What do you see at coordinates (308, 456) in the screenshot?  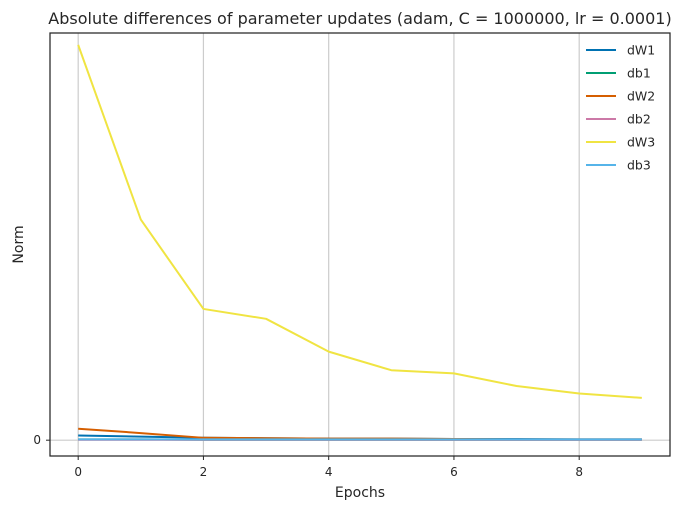 I see `axis-ticks: 0 2 4 6 8 0` at bounding box center [308, 456].